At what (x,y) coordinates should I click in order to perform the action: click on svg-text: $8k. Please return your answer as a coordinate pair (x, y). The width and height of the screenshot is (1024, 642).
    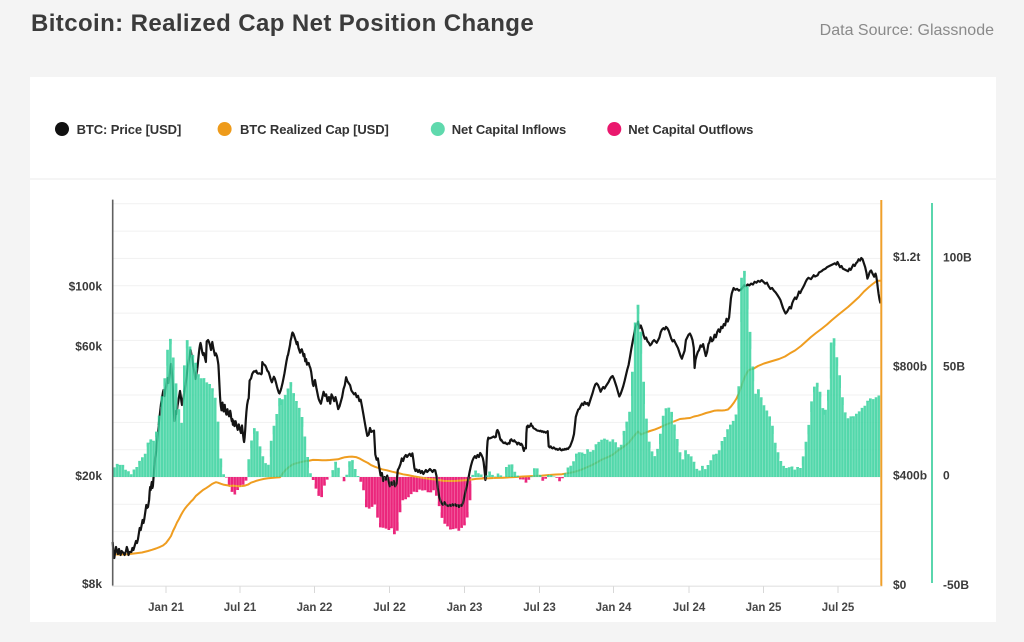
    Looking at the image, I should click on (92, 584).